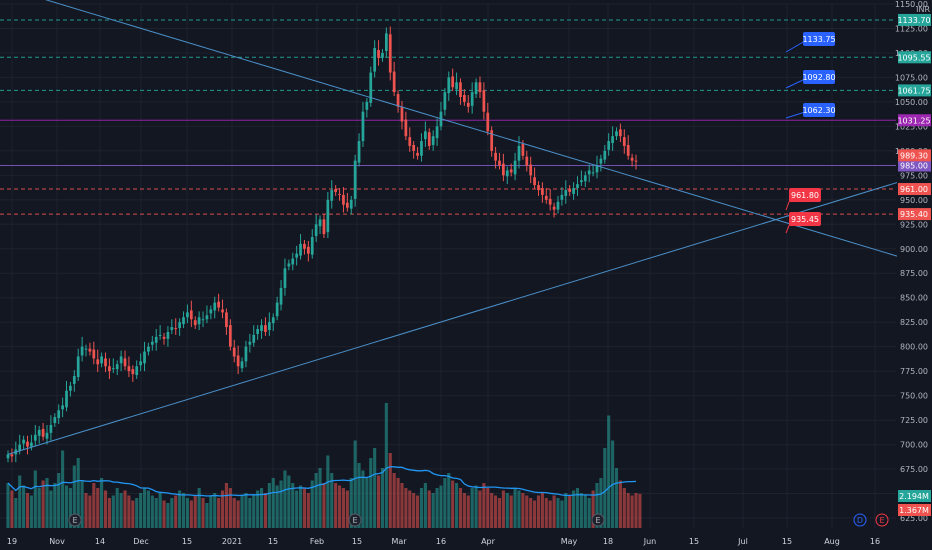  Describe the element at coordinates (914, 19) in the screenshot. I see `axis-level-tag: 1133.70` at that location.